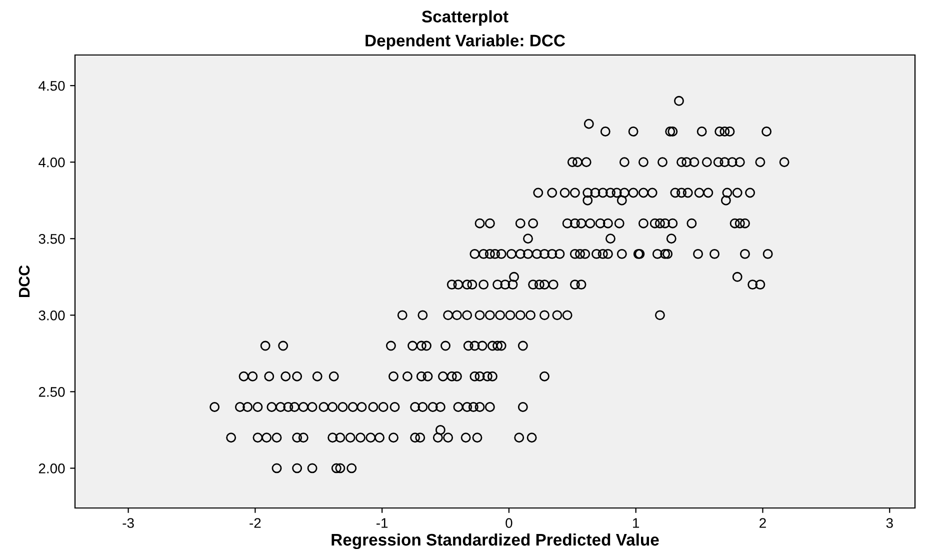 This screenshot has height=555, width=930. I want to click on y-tick-label: 2.00, so click(51, 469).